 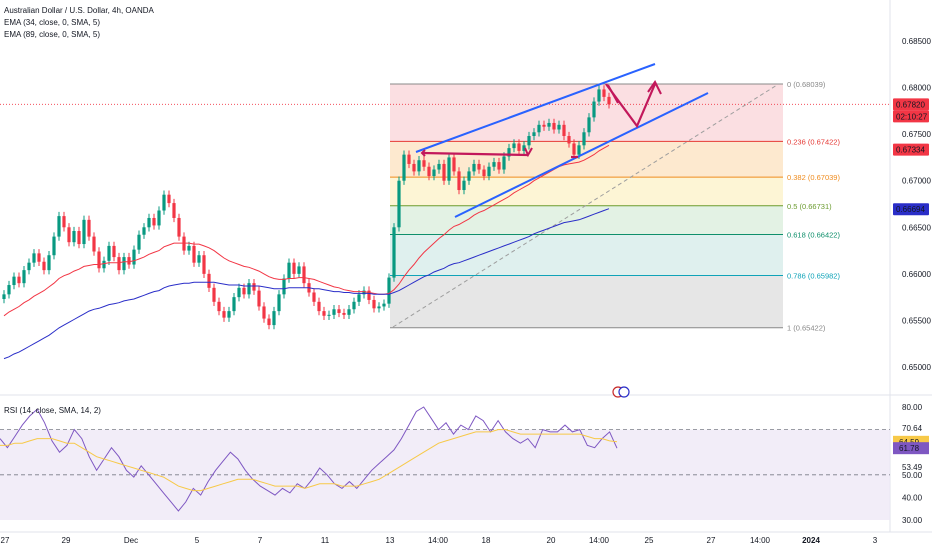 What do you see at coordinates (916, 320) in the screenshot?
I see `price-tick-label: 0.65500` at bounding box center [916, 320].